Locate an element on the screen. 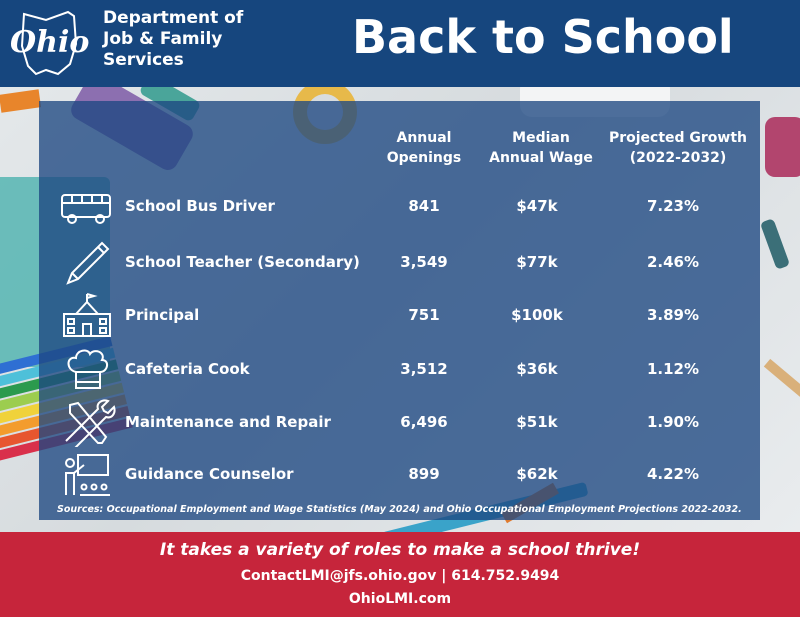 This screenshot has width=800, height=617. agency-line-2: Job & Family is located at coordinates (163, 39).